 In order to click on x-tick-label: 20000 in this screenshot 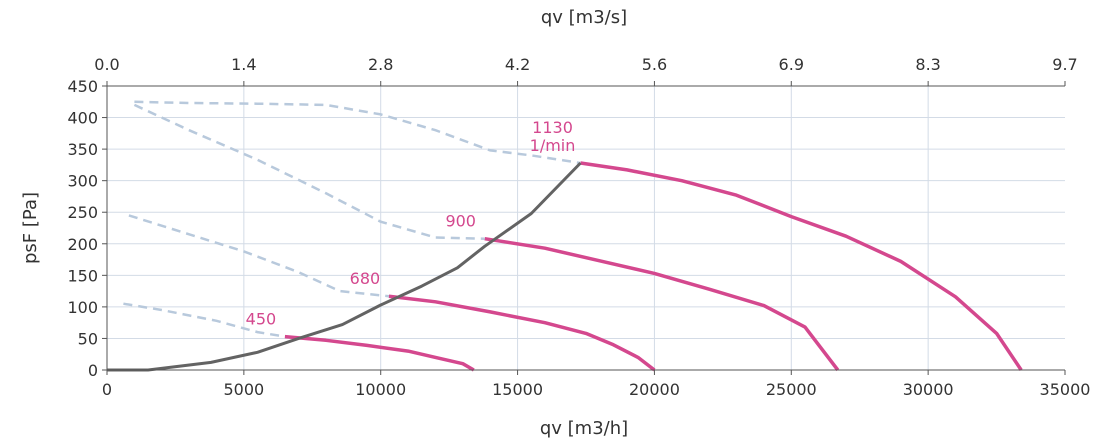, I will do `click(654, 389)`.